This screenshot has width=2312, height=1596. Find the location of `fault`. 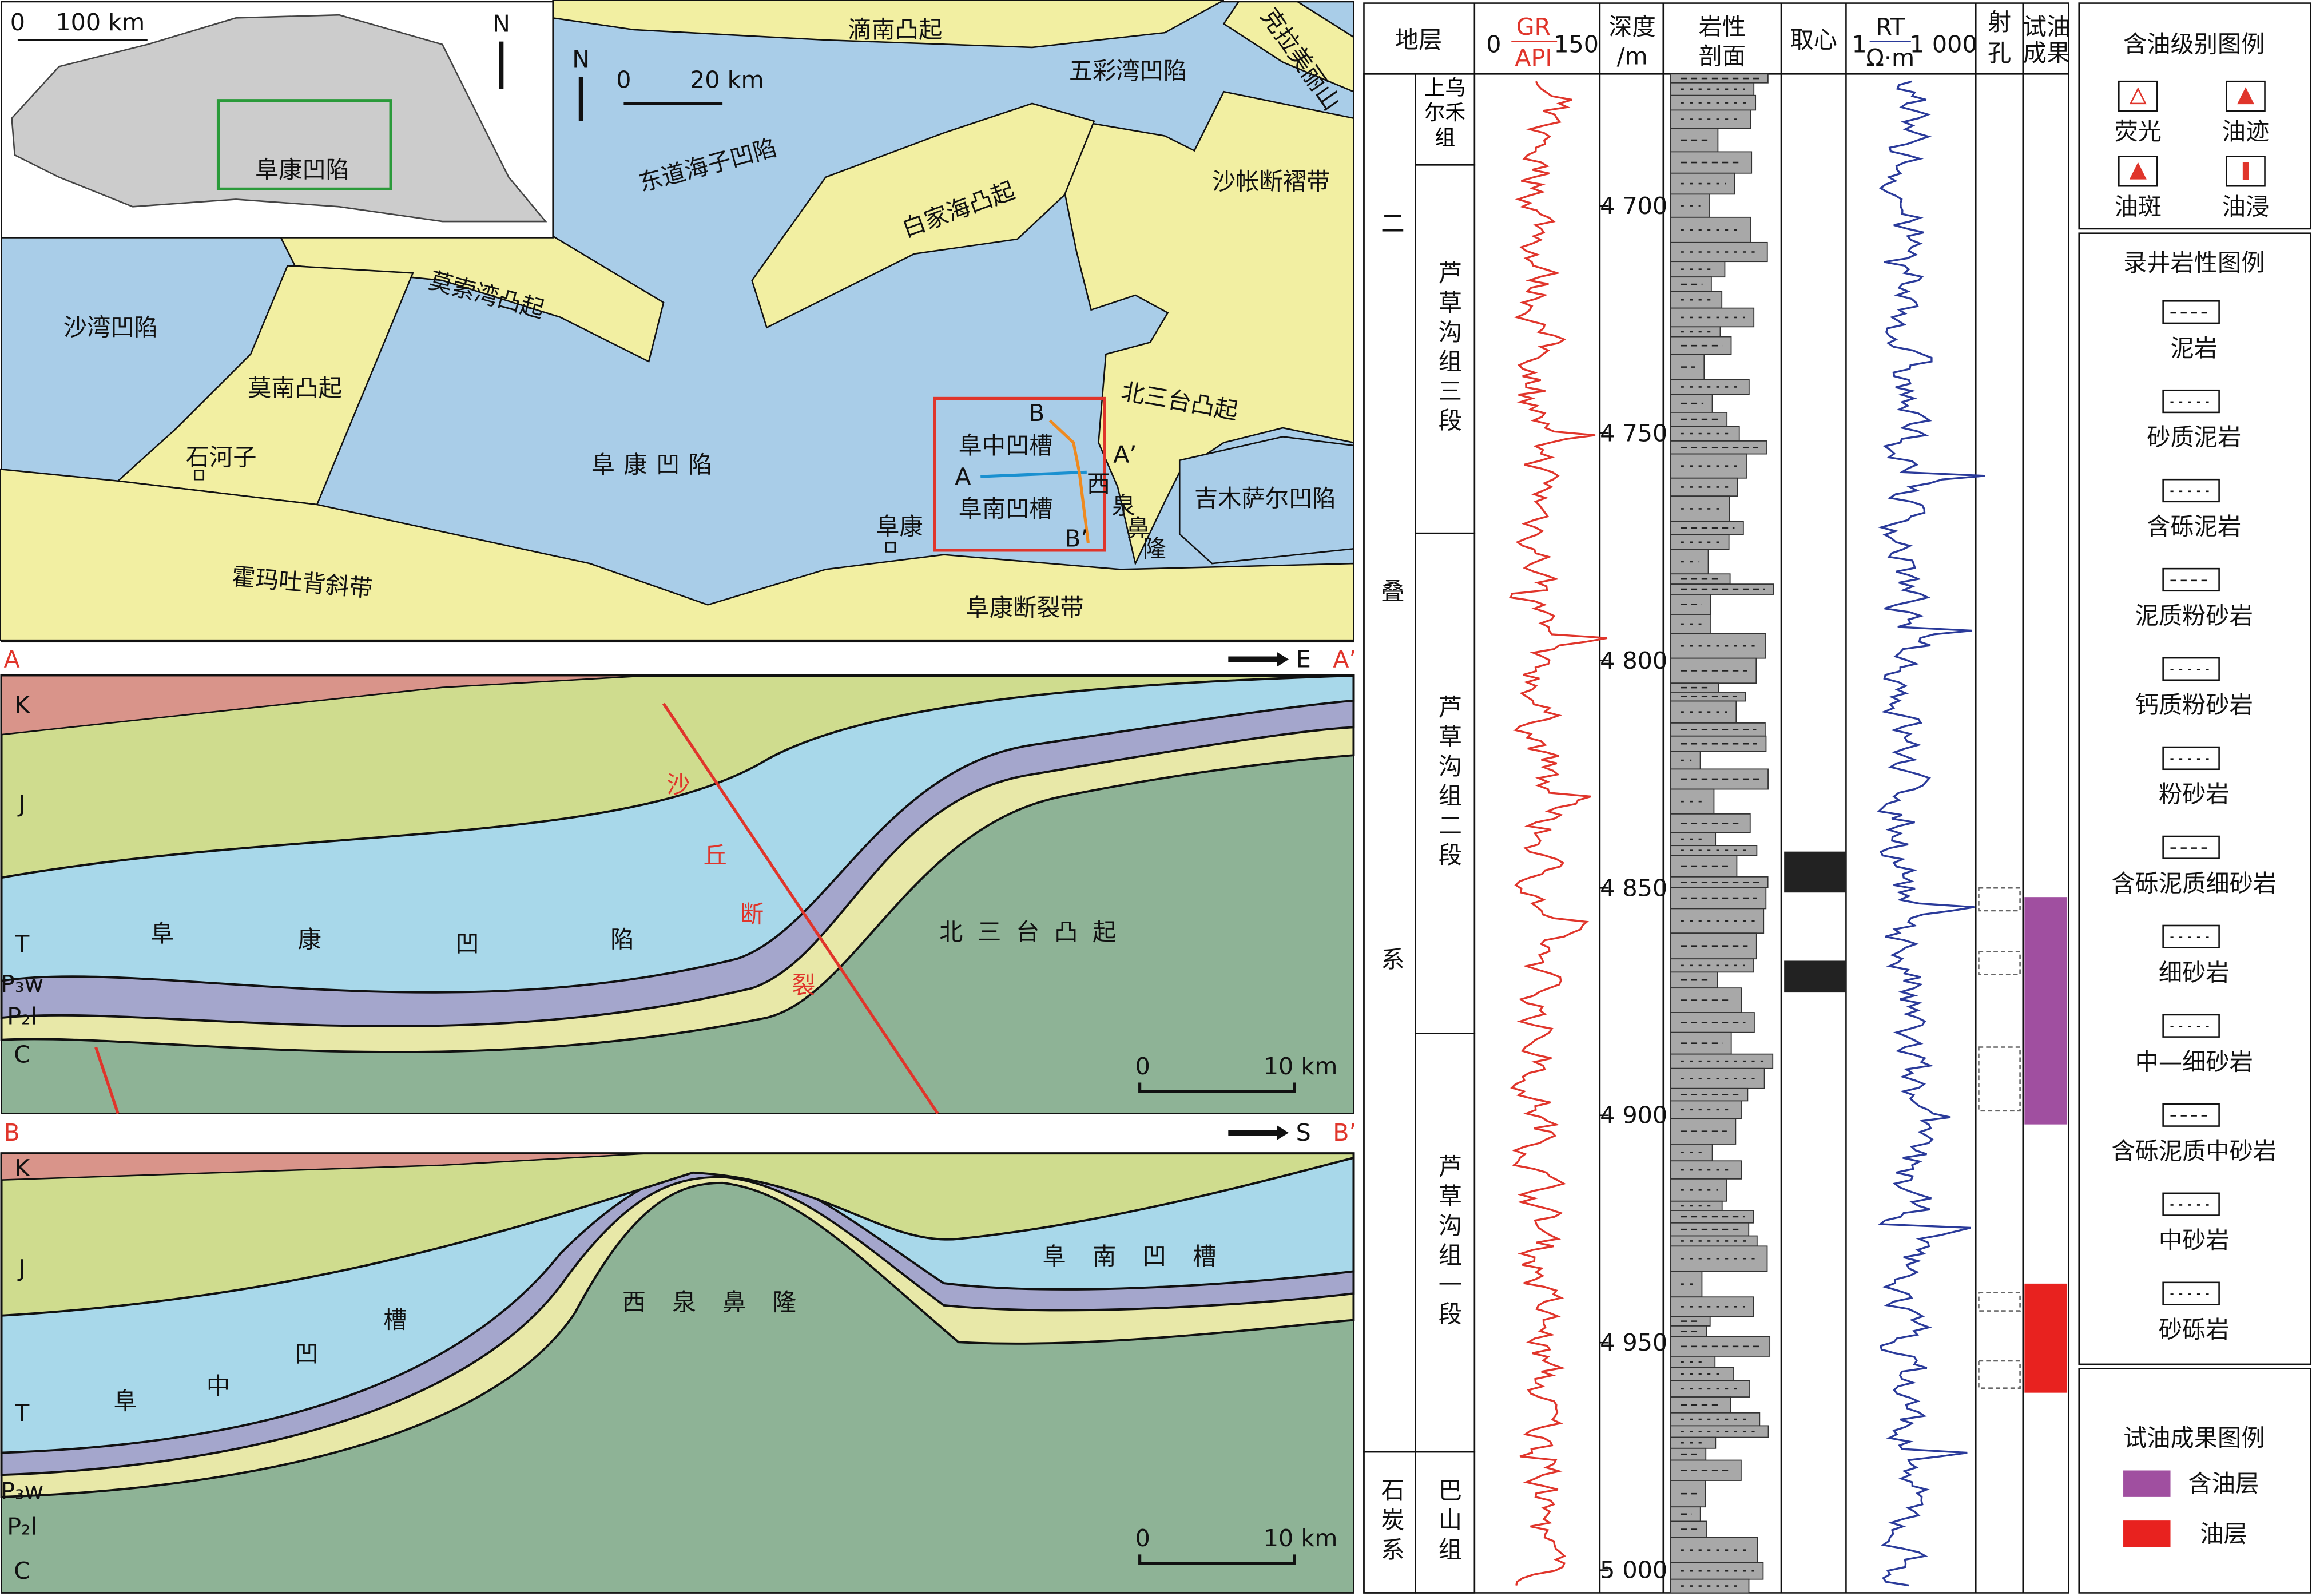

fault is located at coordinates (107, 1080).